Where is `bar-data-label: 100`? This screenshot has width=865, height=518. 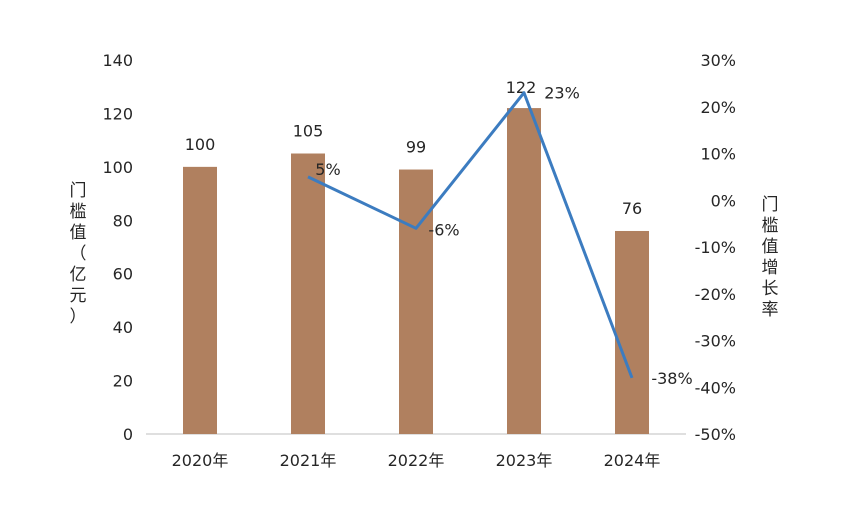
bar-data-label: 100 is located at coordinates (200, 144).